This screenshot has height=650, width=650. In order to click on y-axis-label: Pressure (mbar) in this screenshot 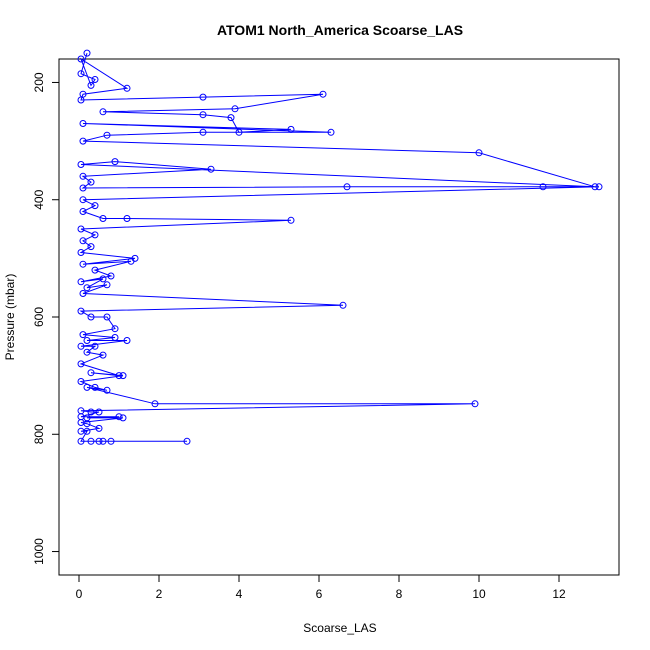, I will do `click(10, 317)`.